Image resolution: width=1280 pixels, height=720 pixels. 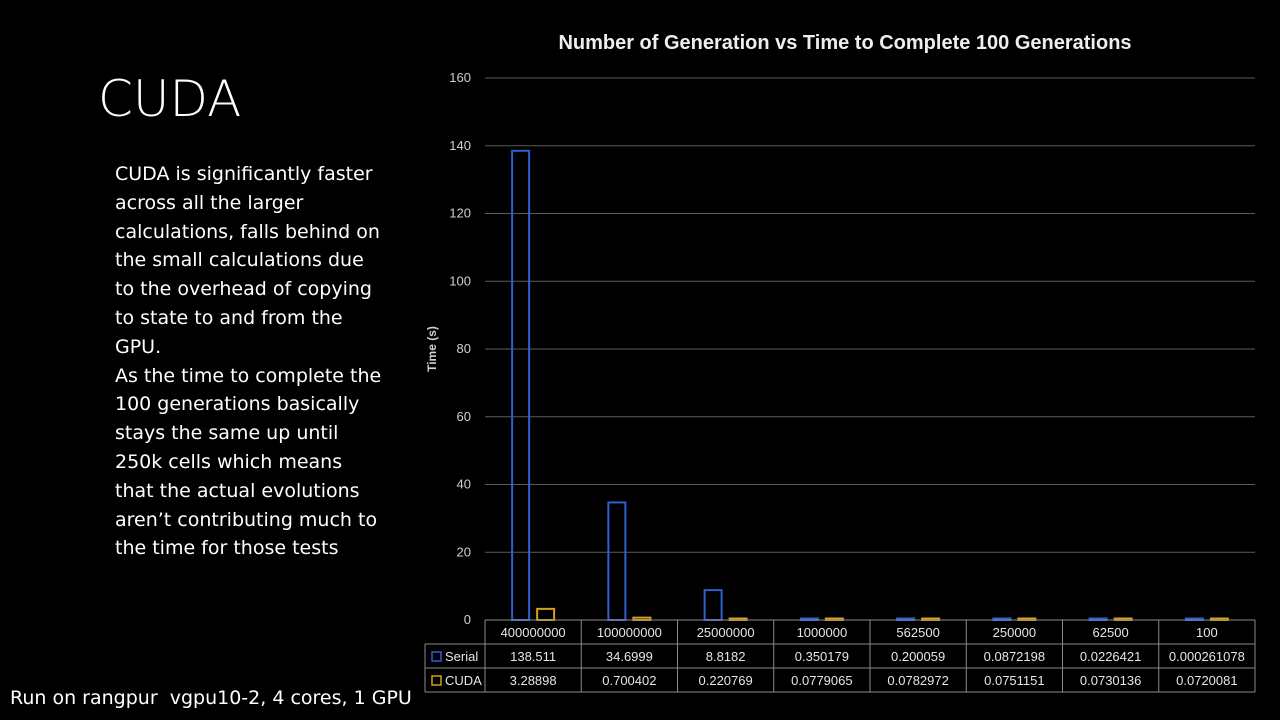 What do you see at coordinates (533, 656) in the screenshot?
I see `data-label: 138.511` at bounding box center [533, 656].